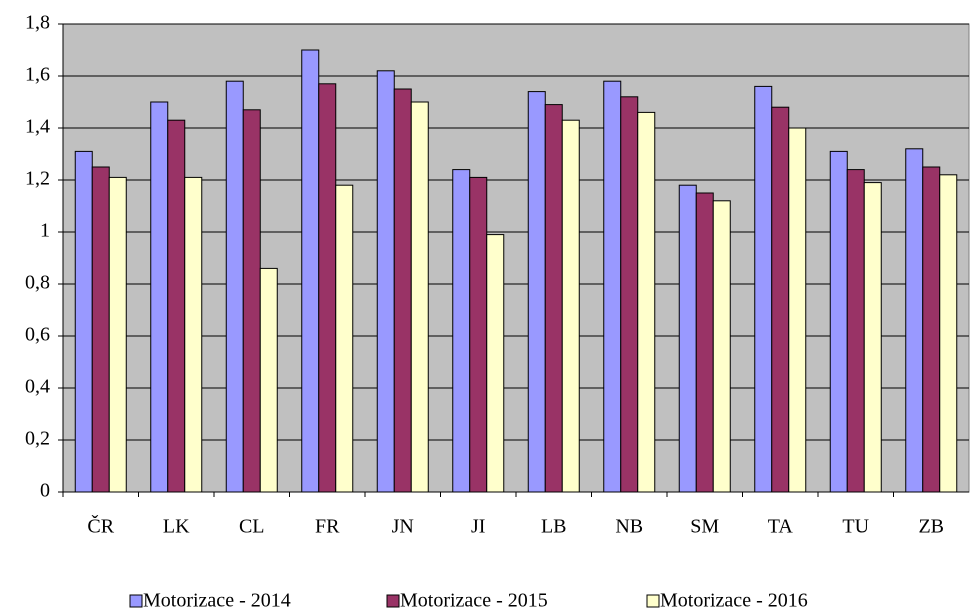  What do you see at coordinates (37, 75) in the screenshot?
I see `y-tick-label: 1,6` at bounding box center [37, 75].